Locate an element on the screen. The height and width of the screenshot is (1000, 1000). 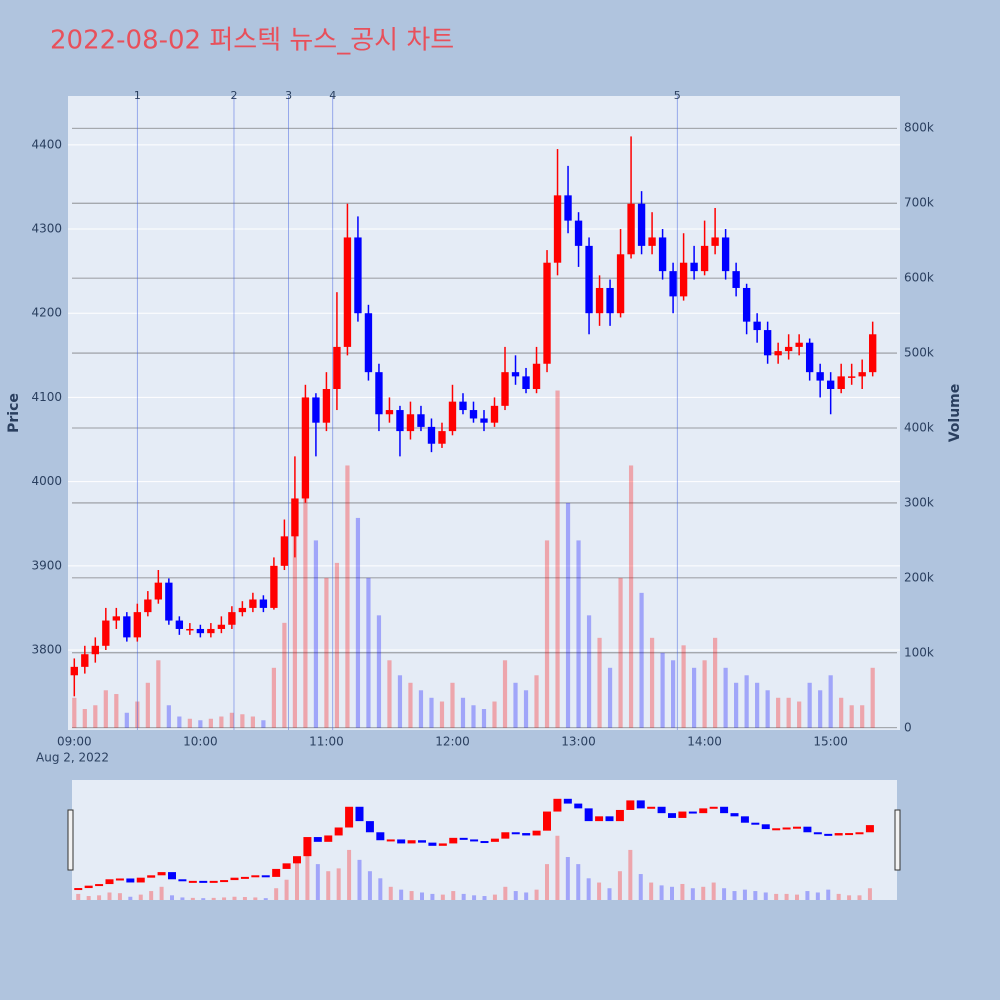
y2-tick-label: 600k is located at coordinates (919, 278).